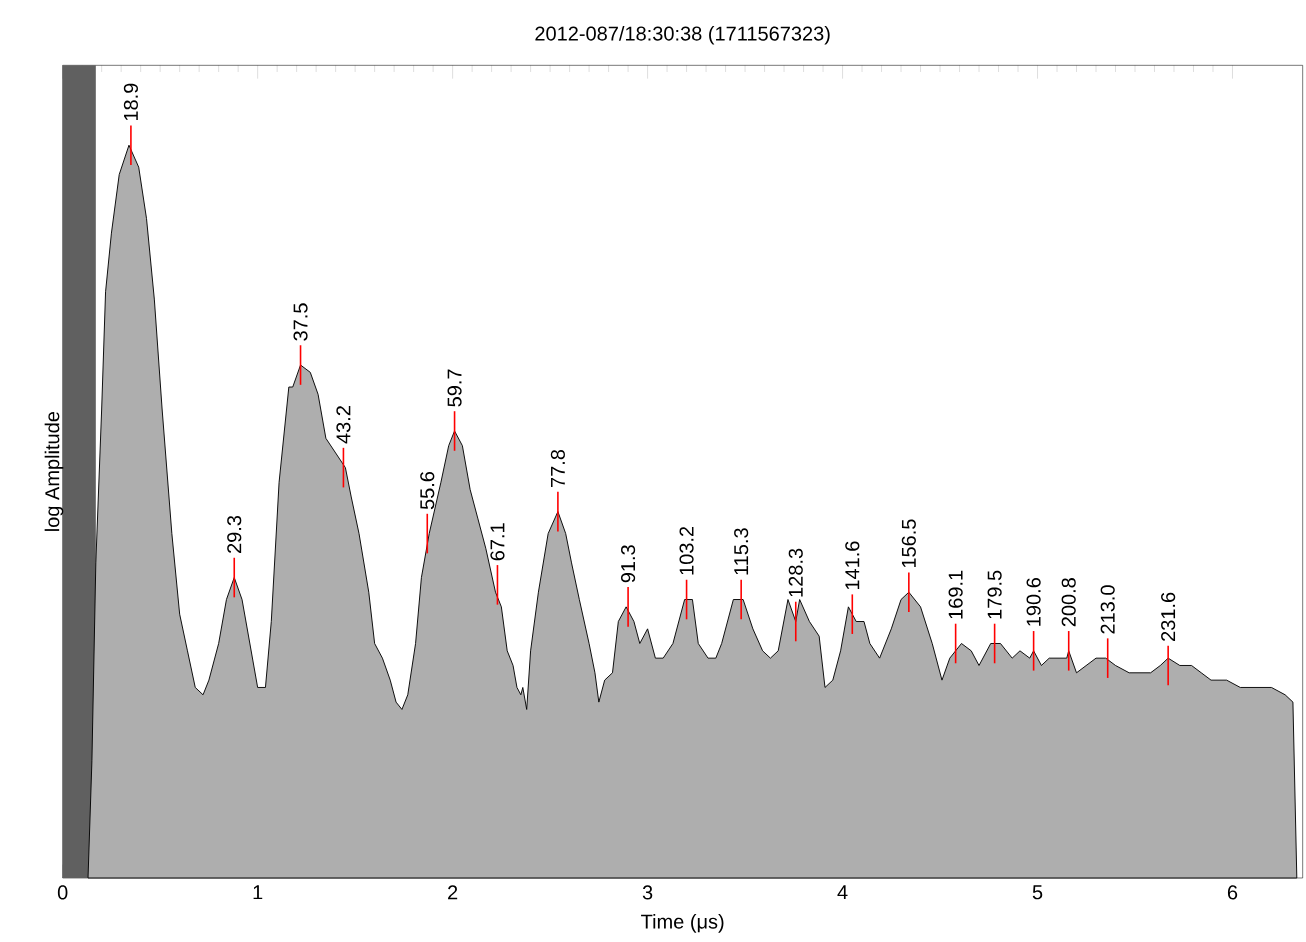 The width and height of the screenshot is (1306, 942). Describe the element at coordinates (454, 388) in the screenshot. I see `annotation: 59.7` at that location.